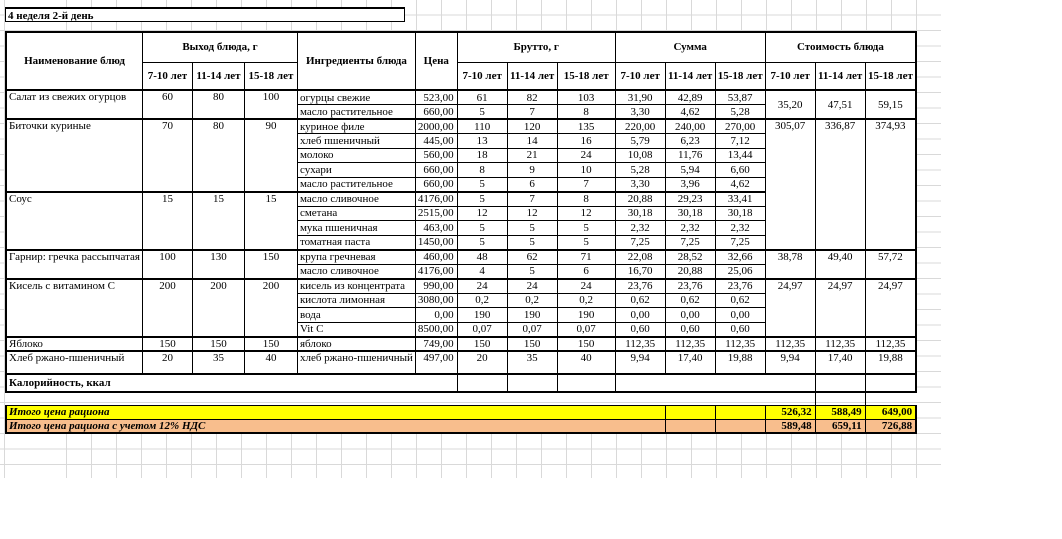  I want to click on cell-cost-age-2: 374,93, so click(891, 184).